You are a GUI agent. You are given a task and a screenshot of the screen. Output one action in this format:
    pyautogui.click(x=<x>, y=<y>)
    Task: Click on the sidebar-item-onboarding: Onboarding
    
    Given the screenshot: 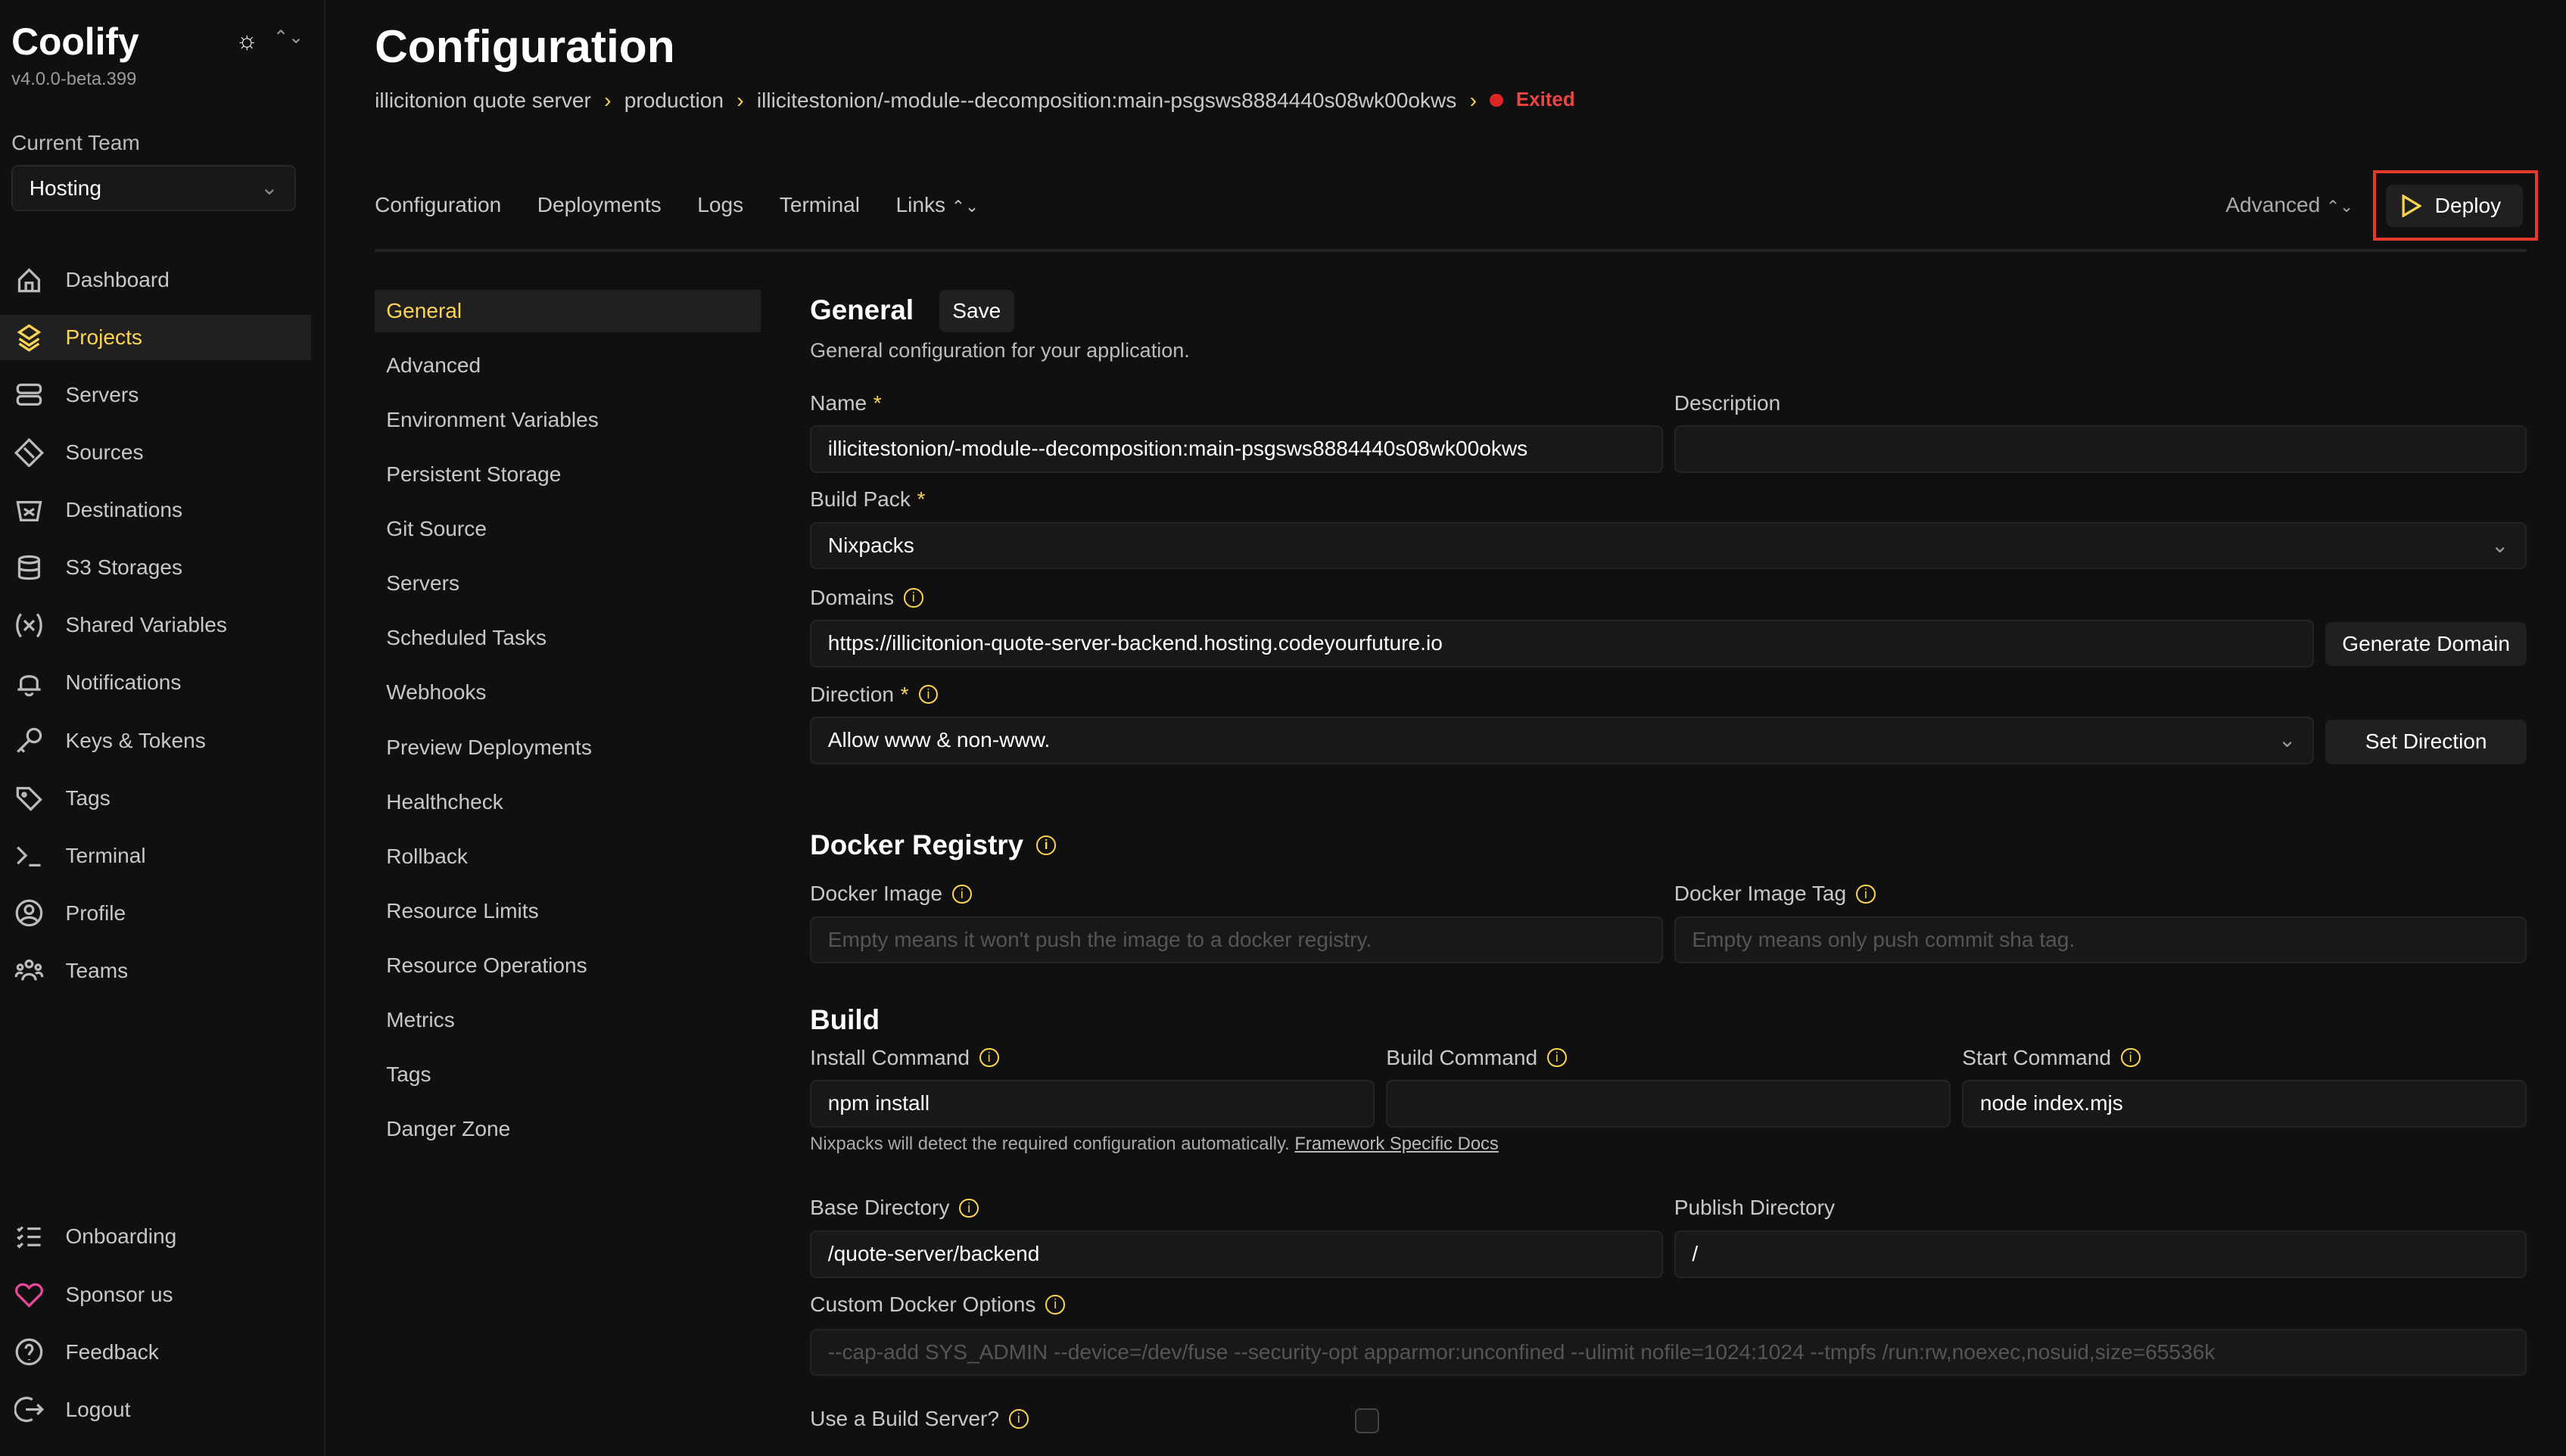 What is the action you would take?
    pyautogui.click(x=155, y=1237)
    